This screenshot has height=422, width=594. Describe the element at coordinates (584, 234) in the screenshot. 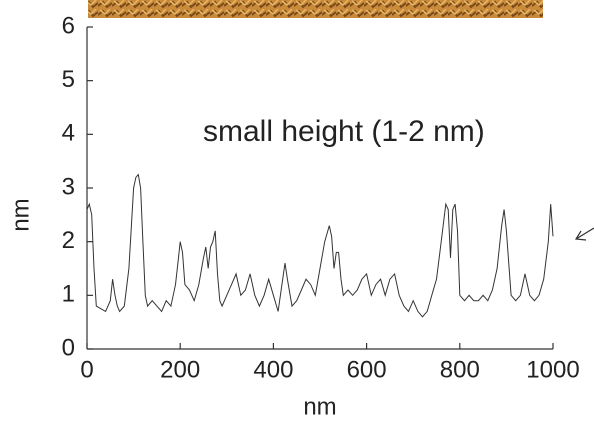

I see `arrow` at that location.